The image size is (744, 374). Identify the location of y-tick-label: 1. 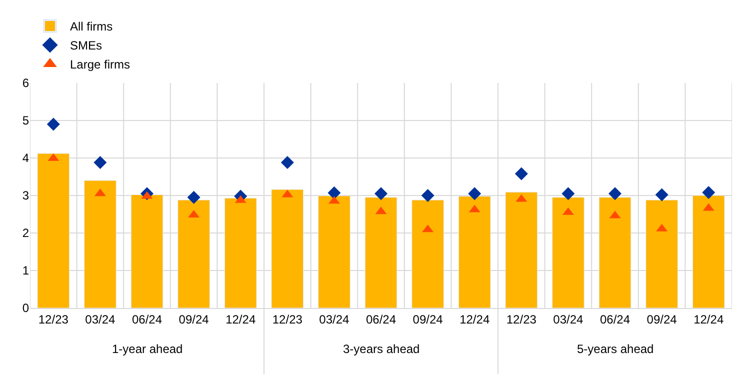
(26, 271).